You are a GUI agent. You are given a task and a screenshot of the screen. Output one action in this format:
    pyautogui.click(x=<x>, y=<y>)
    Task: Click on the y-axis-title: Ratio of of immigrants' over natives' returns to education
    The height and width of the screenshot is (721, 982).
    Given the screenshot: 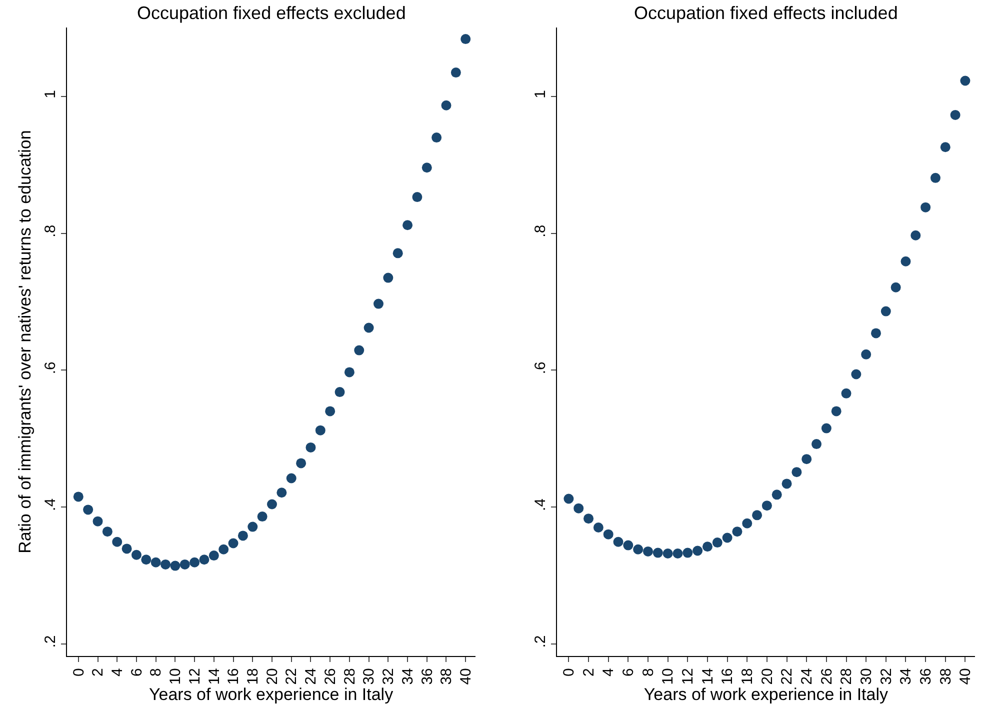 What is the action you would take?
    pyautogui.click(x=24, y=342)
    